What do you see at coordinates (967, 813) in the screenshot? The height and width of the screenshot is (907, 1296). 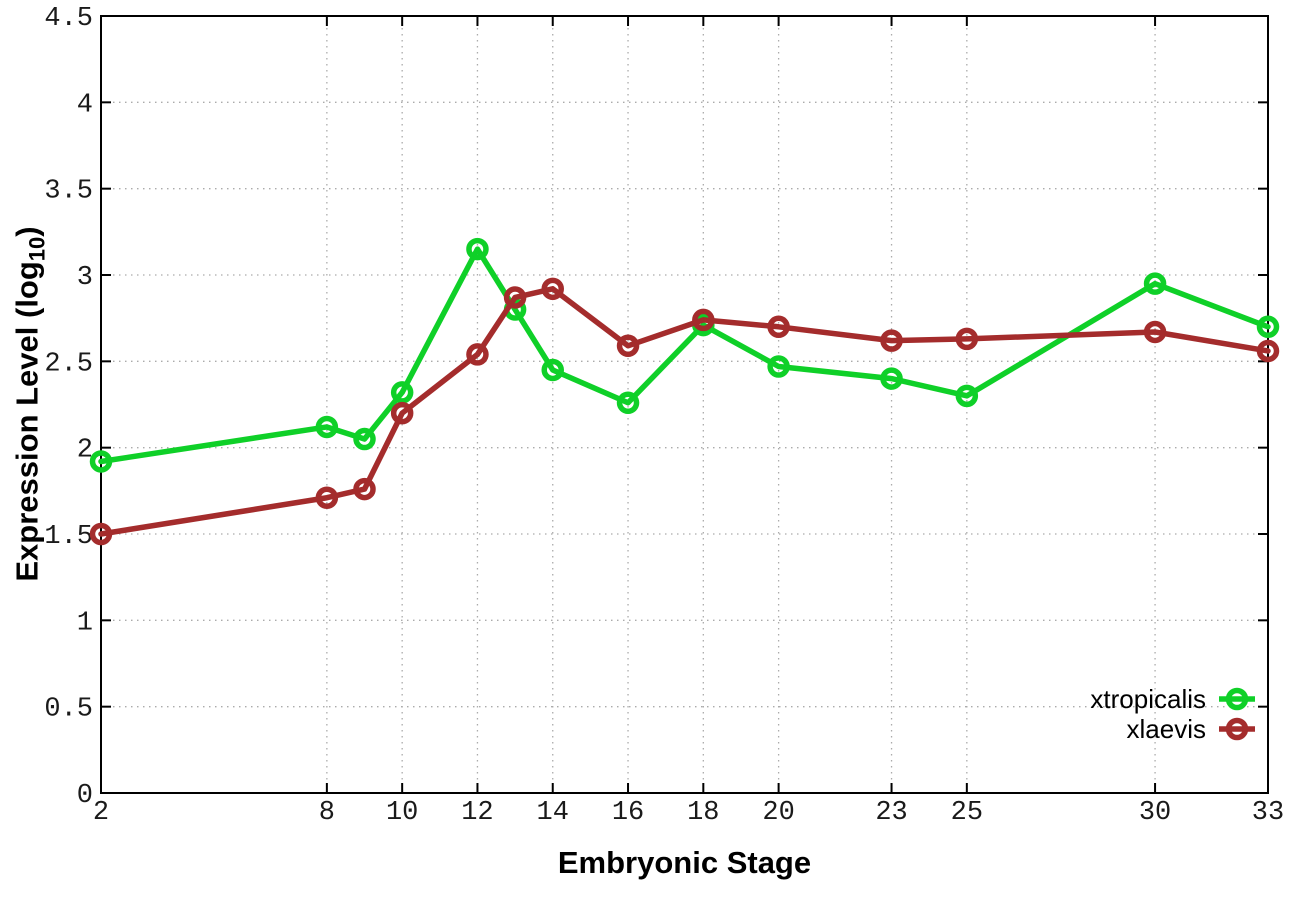 I see `x-tick-label: 25` at bounding box center [967, 813].